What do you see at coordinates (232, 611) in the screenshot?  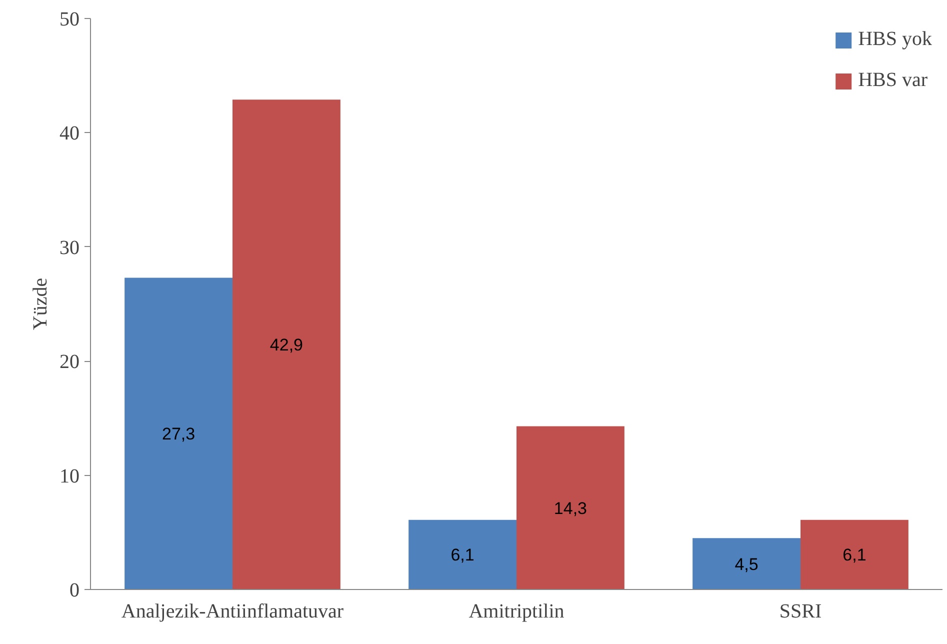 I see `x-tick-label: Analjezik-Antiinflamatuvar` at bounding box center [232, 611].